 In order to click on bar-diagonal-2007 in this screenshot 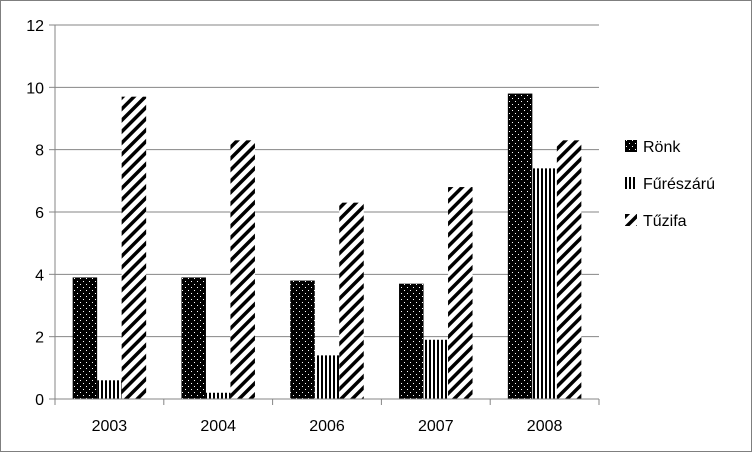, I will do `click(460, 293)`.